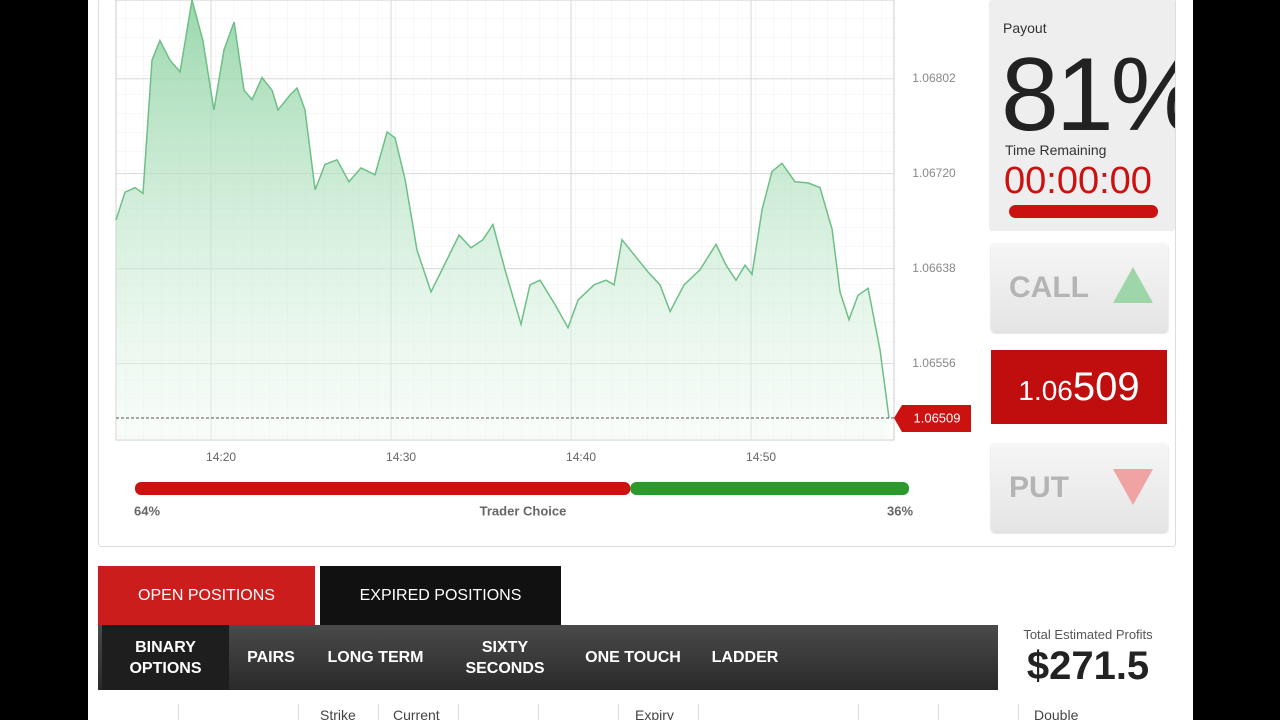 Image resolution: width=1280 pixels, height=720 pixels. What do you see at coordinates (1045, 390) in the screenshot?
I see `price-prefix: 1.06` at bounding box center [1045, 390].